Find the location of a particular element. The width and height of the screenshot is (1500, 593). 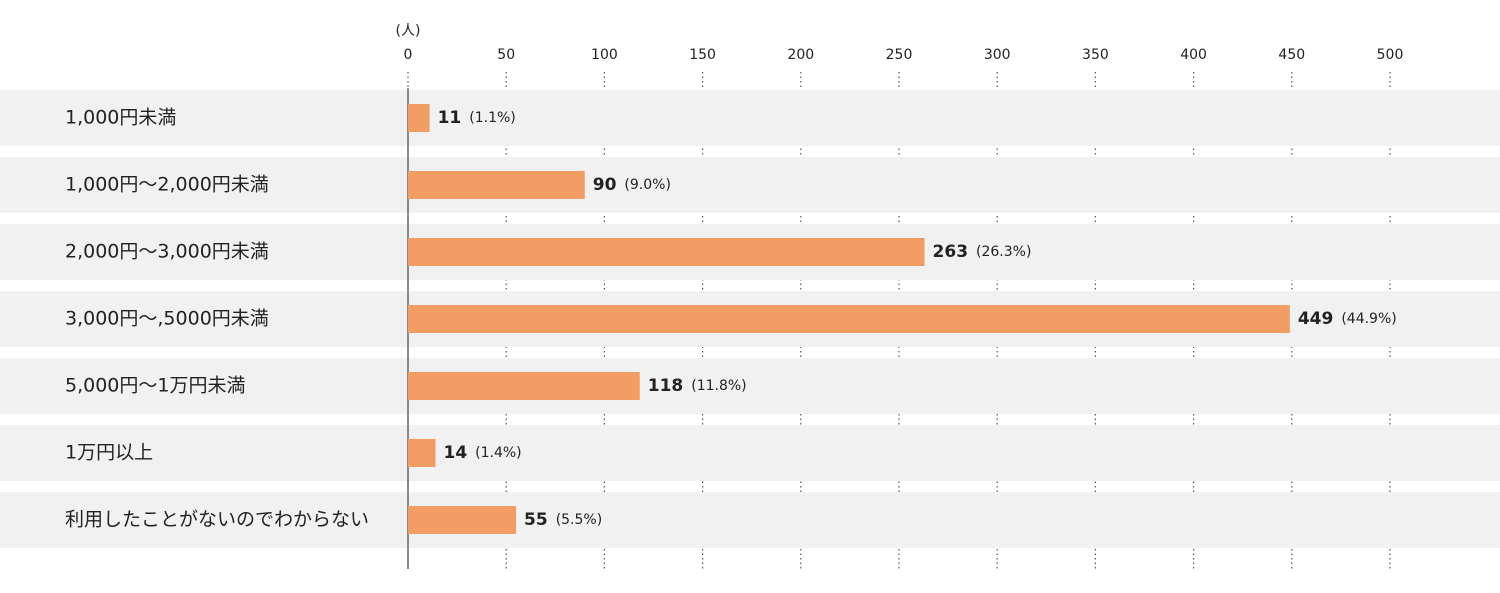

category-label: 1,000円〜2,000円未満 is located at coordinates (167, 185).